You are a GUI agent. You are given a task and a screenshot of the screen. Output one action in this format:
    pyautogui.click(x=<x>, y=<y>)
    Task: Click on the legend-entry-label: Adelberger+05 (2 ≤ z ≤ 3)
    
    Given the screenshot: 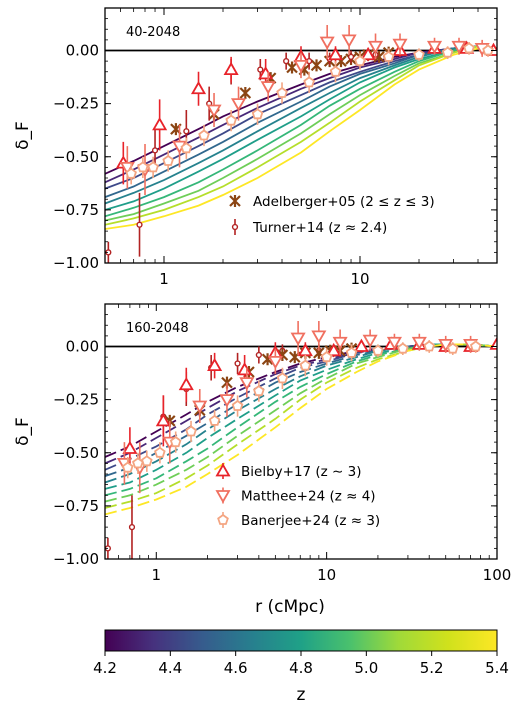 What is the action you would take?
    pyautogui.click(x=344, y=202)
    